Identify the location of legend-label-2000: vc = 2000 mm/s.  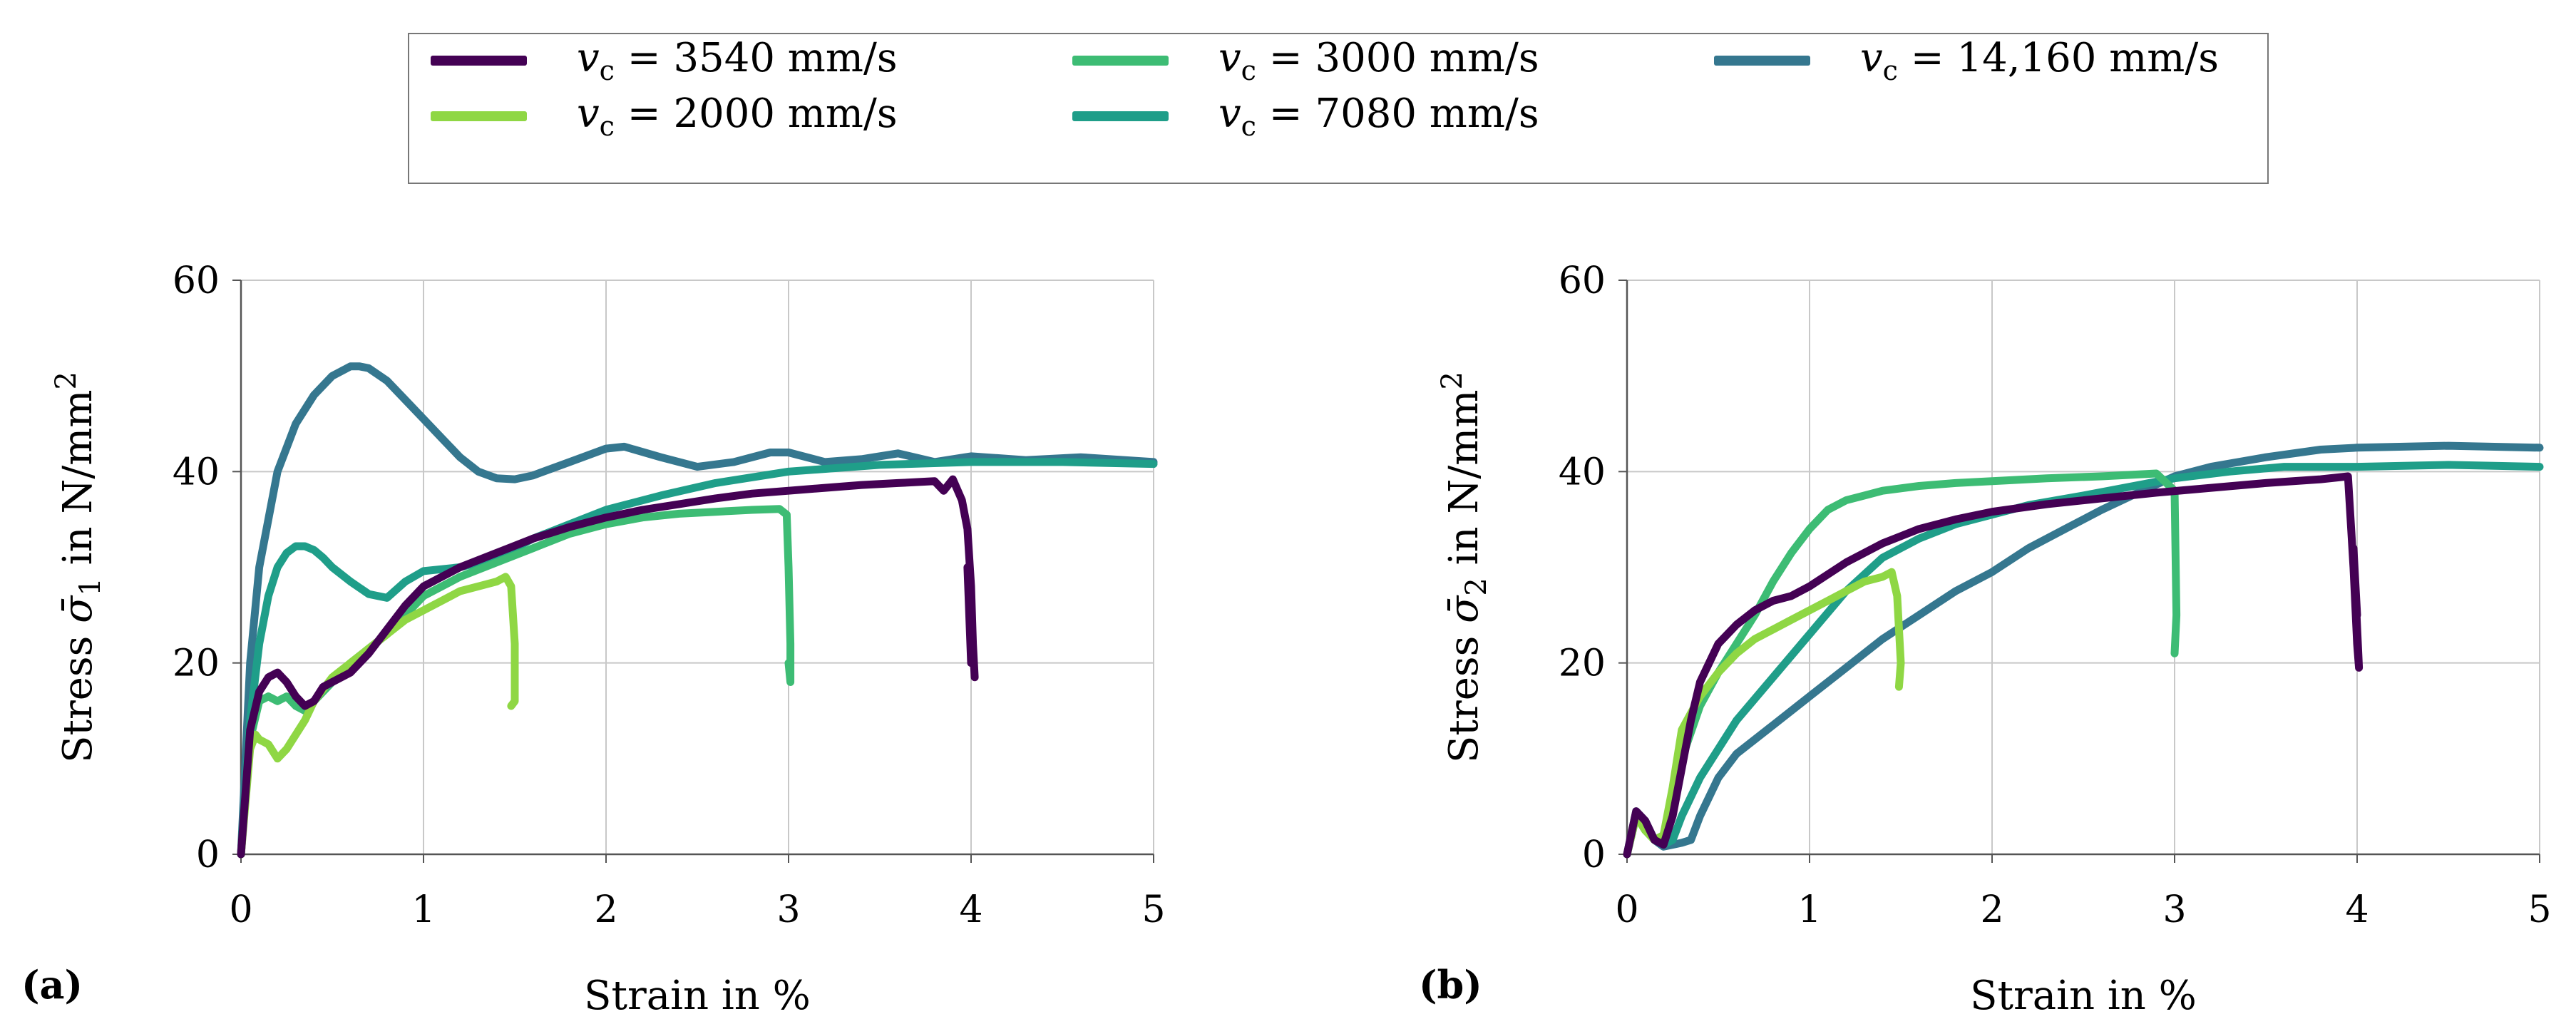
(737, 117).